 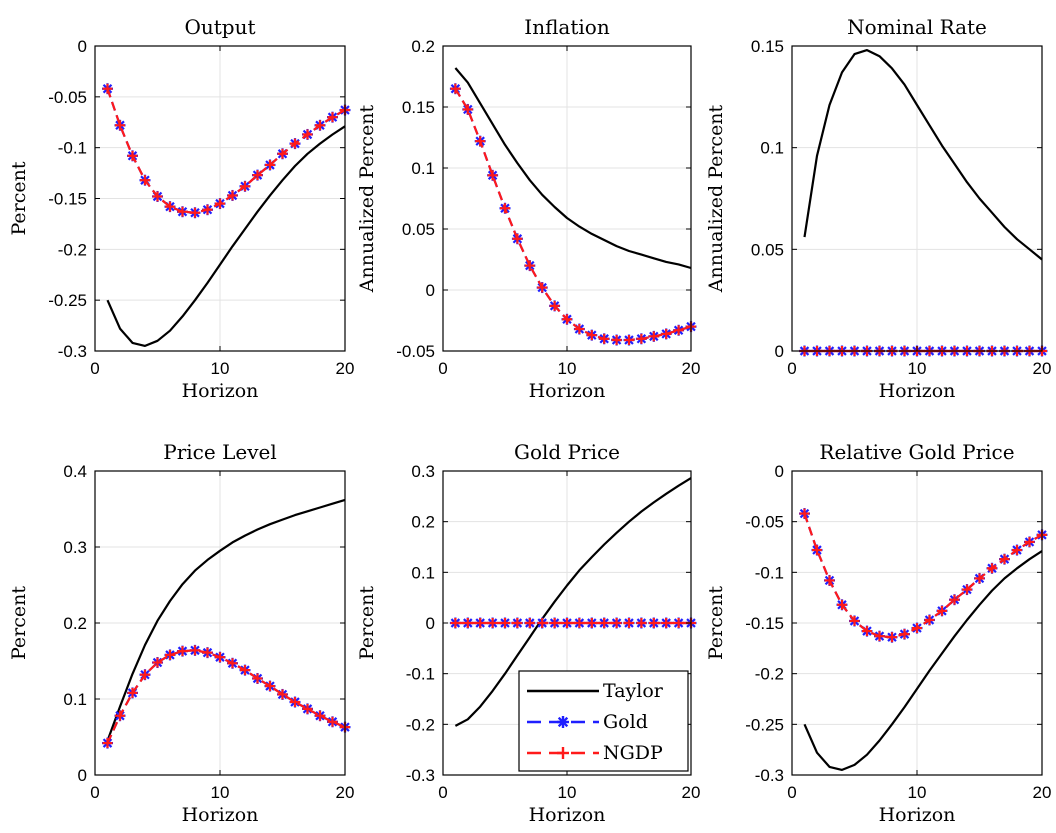 What do you see at coordinates (767, 46) in the screenshot?
I see `y-tick-label: 0.15` at bounding box center [767, 46].